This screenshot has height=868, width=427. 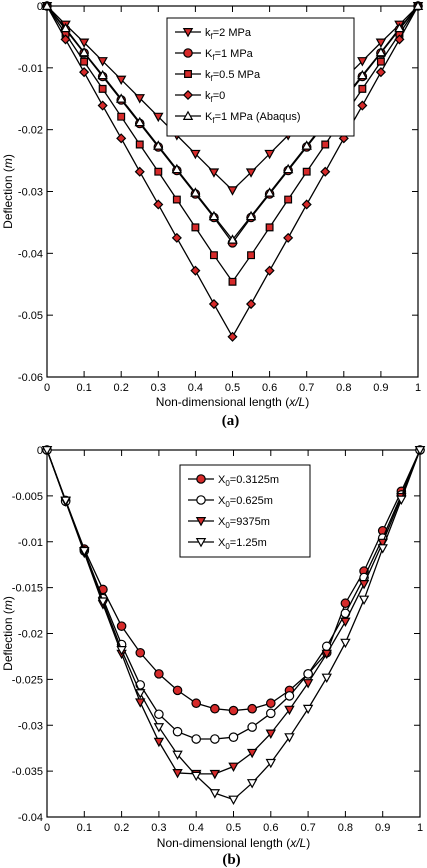 What do you see at coordinates (158, 388) in the screenshot?
I see `x-tick-label: 0.3` at bounding box center [158, 388].